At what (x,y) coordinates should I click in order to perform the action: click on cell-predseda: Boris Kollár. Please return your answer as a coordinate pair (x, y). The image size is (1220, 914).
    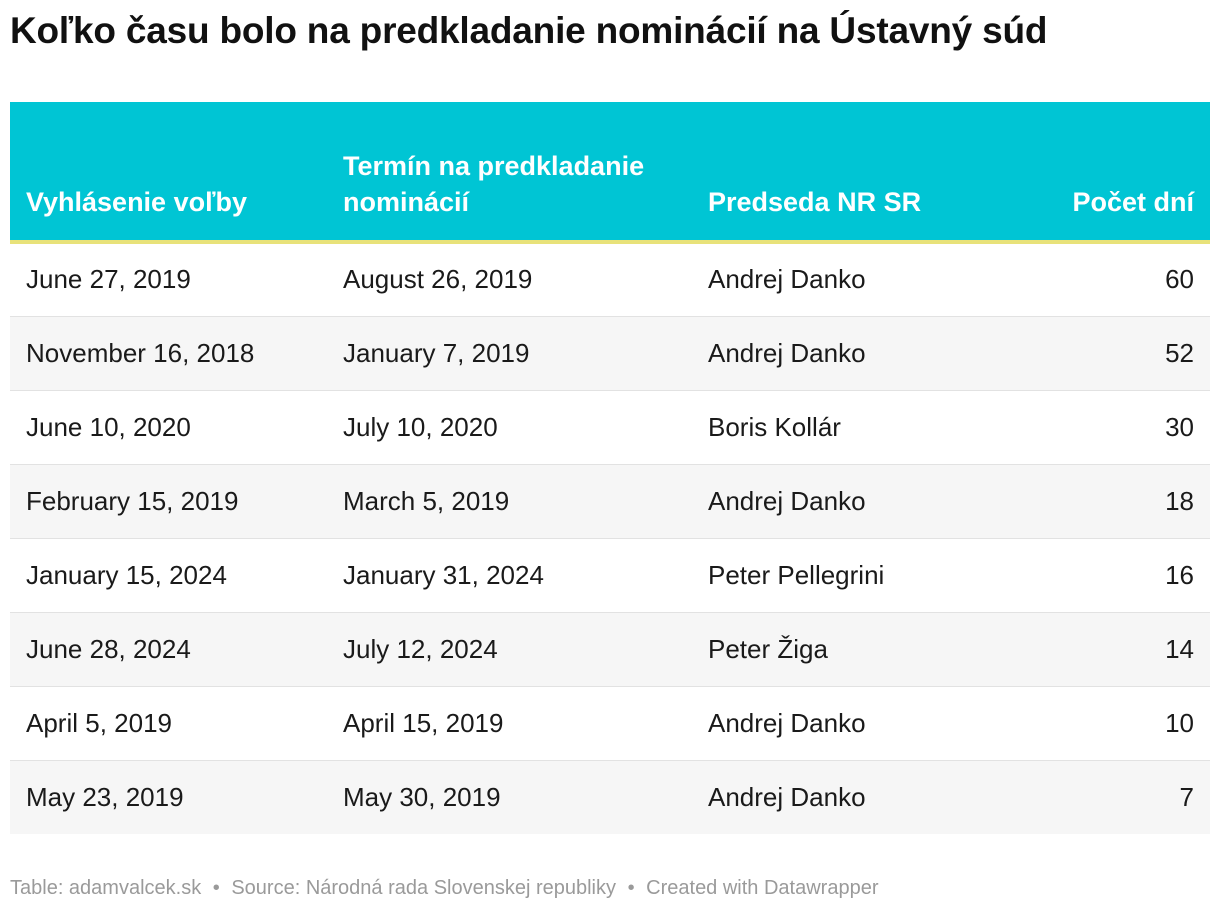
    Looking at the image, I should click on (774, 426).